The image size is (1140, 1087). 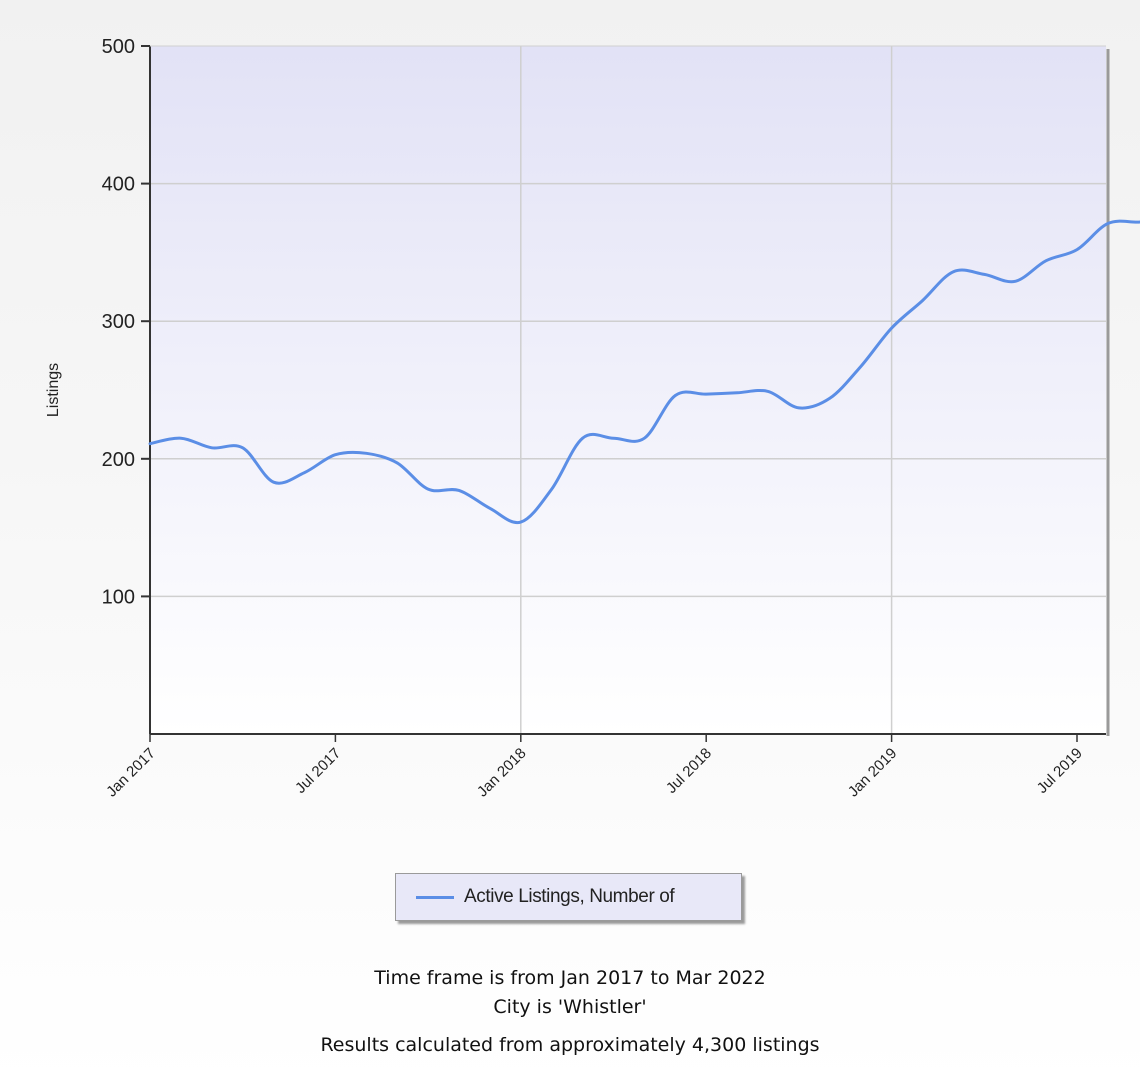 What do you see at coordinates (118, 597) in the screenshot?
I see `y-tick-label: 100` at bounding box center [118, 597].